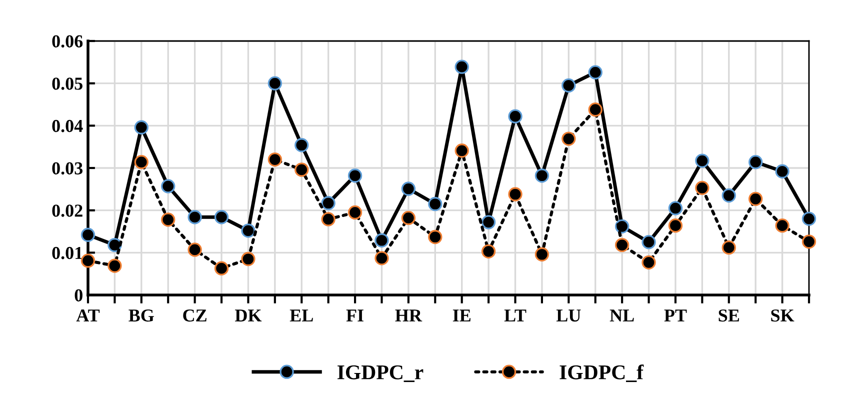 This screenshot has height=412, width=842. Describe the element at coordinates (141, 315) in the screenshot. I see `x-tick-label: BG` at that location.